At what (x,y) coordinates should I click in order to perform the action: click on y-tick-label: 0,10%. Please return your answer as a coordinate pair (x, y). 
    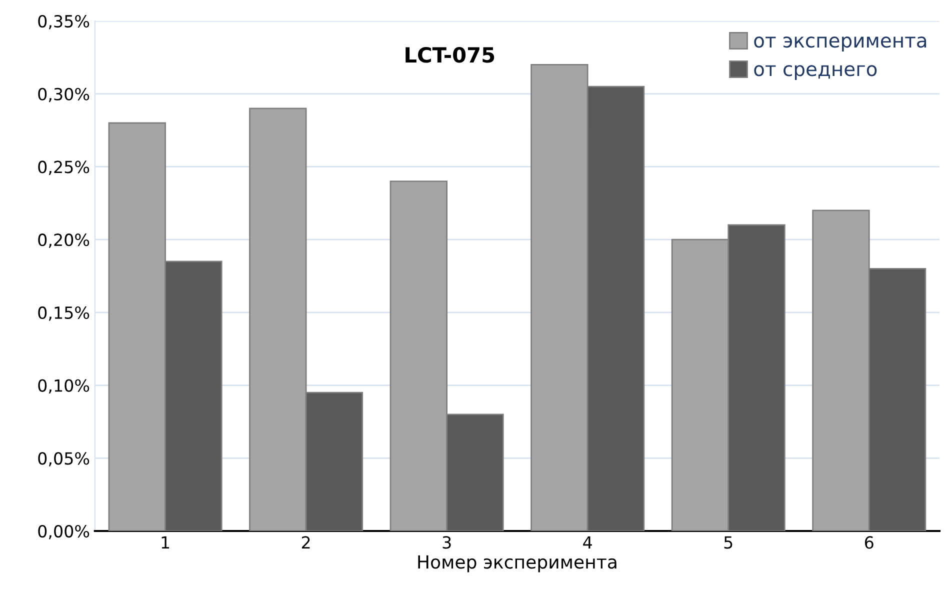
    Looking at the image, I should click on (64, 386).